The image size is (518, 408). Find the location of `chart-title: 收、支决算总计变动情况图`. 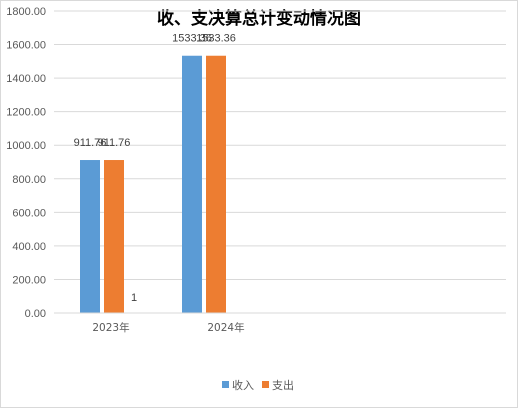

chart-title: 收、支决算总计变动情况图 is located at coordinates (259, 18).